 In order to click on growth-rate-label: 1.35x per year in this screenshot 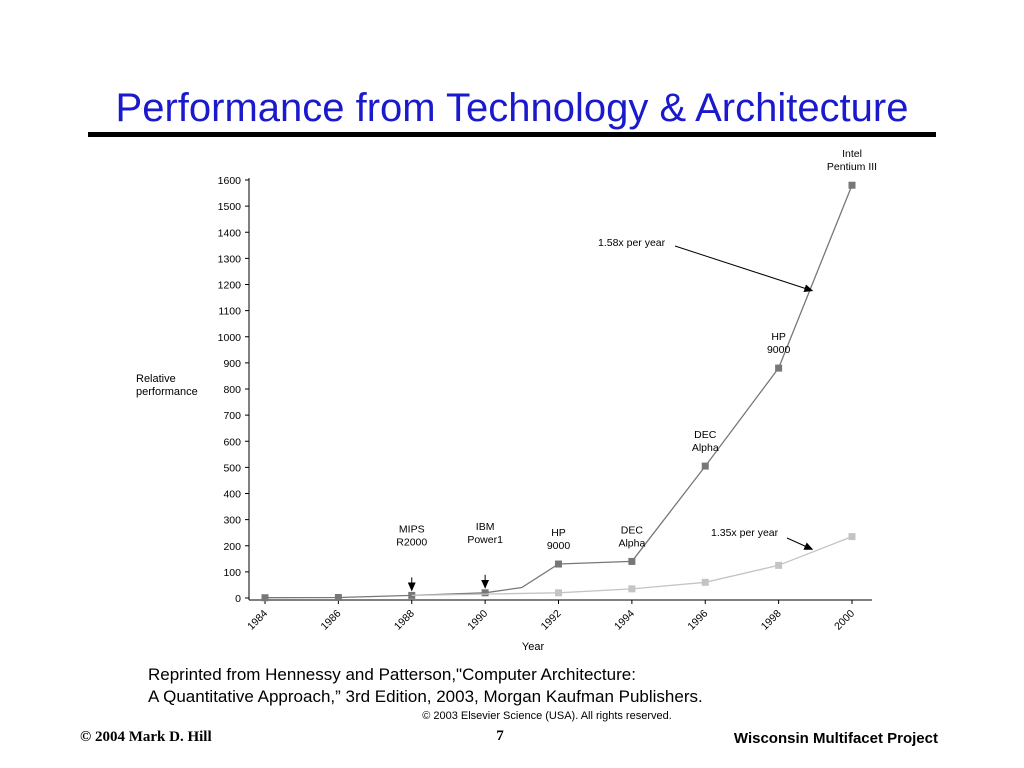, I will do `click(745, 533)`.